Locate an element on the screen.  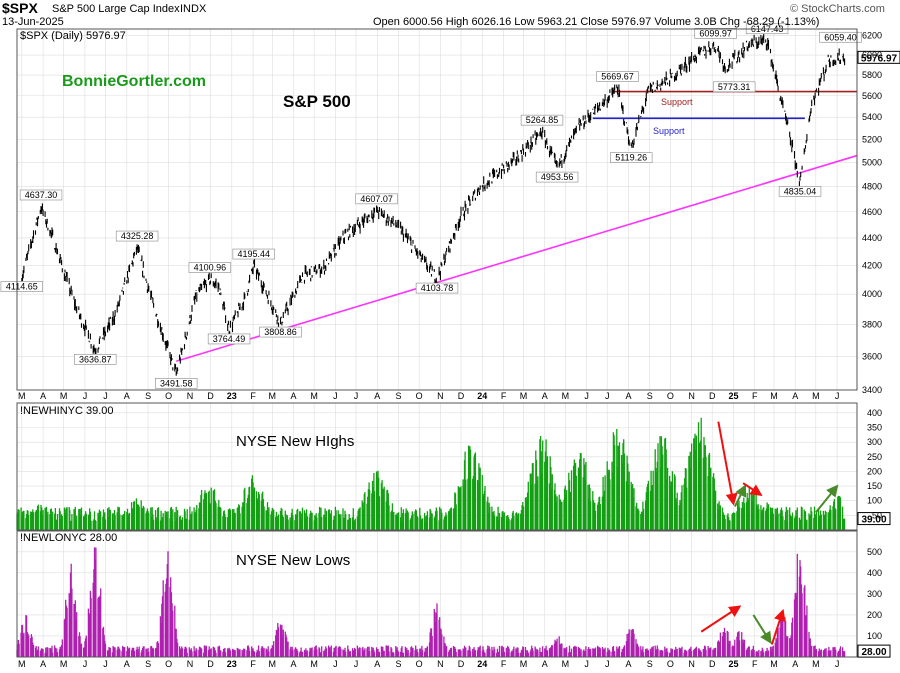
watermark: © StockCharts.com is located at coordinates (837, 9).